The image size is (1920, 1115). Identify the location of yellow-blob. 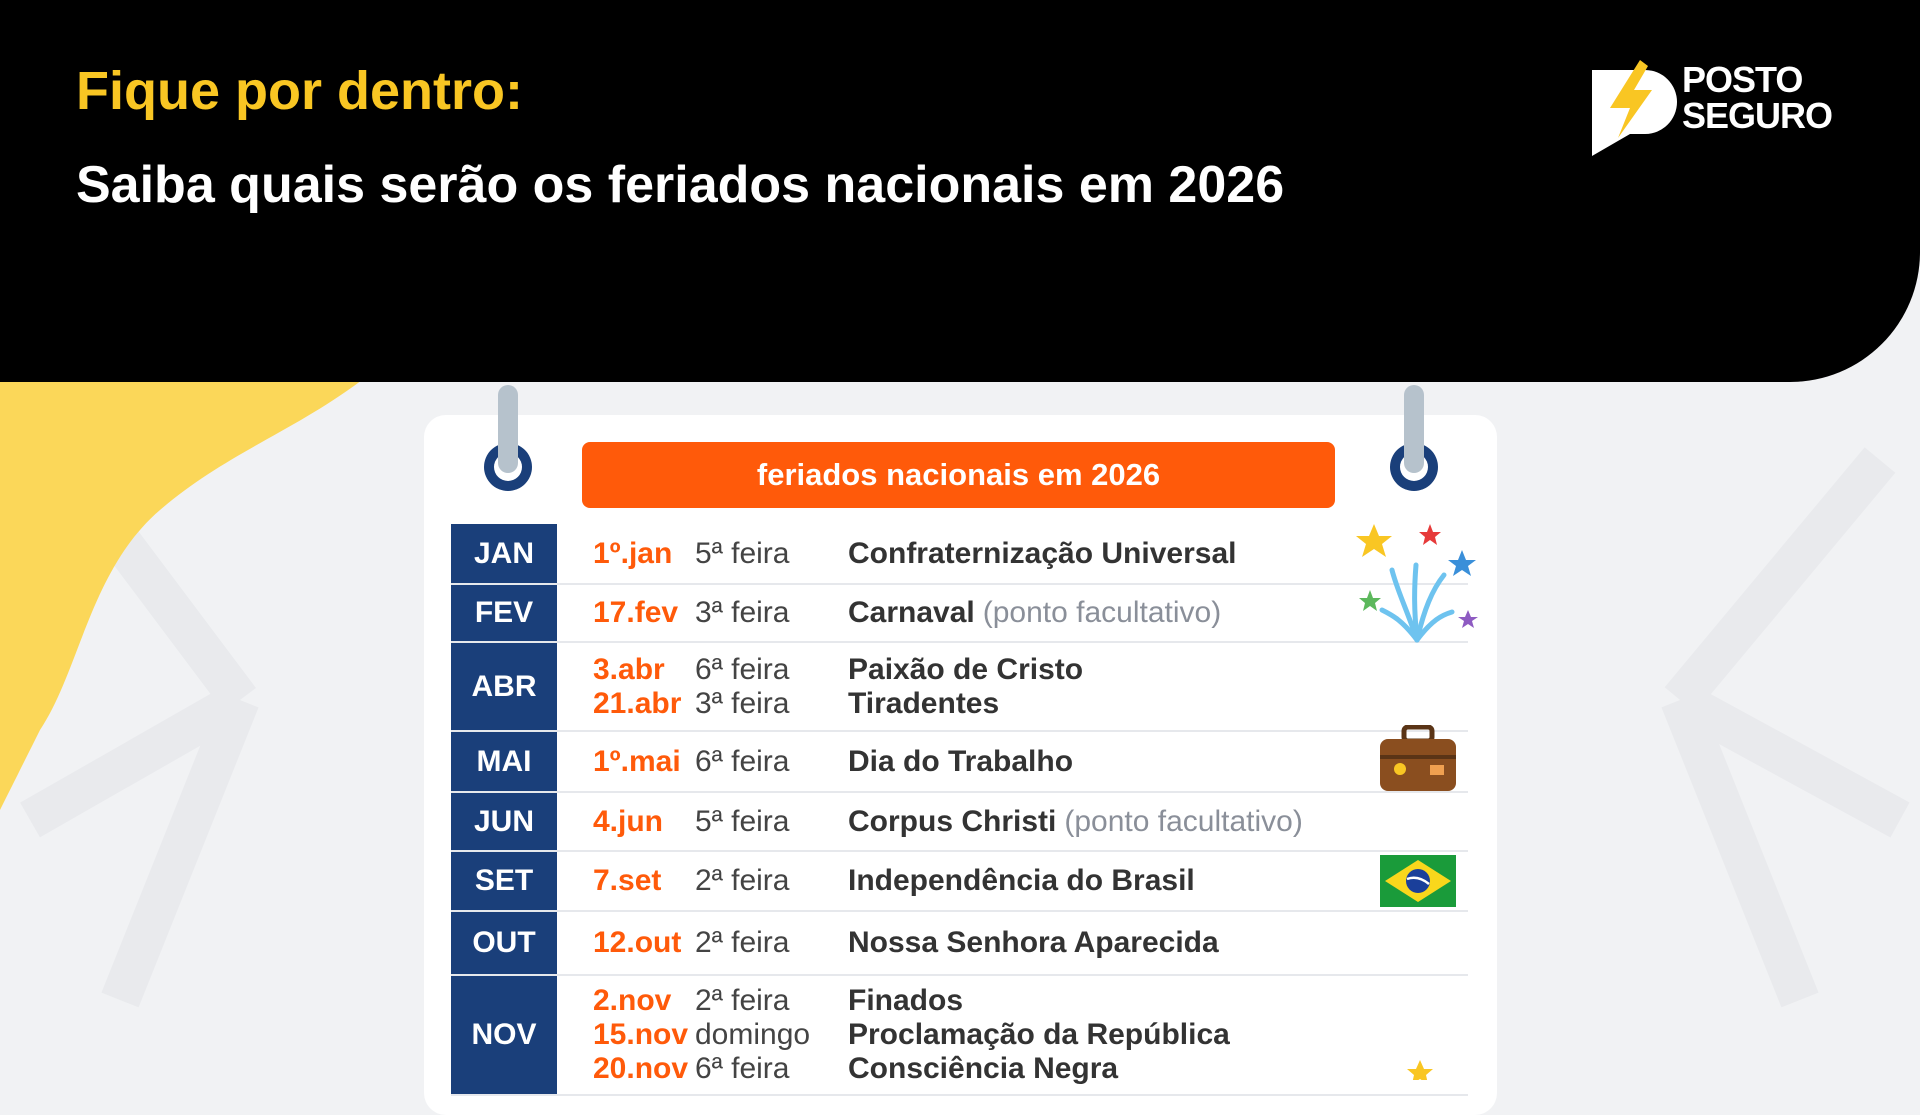
(187, 590).